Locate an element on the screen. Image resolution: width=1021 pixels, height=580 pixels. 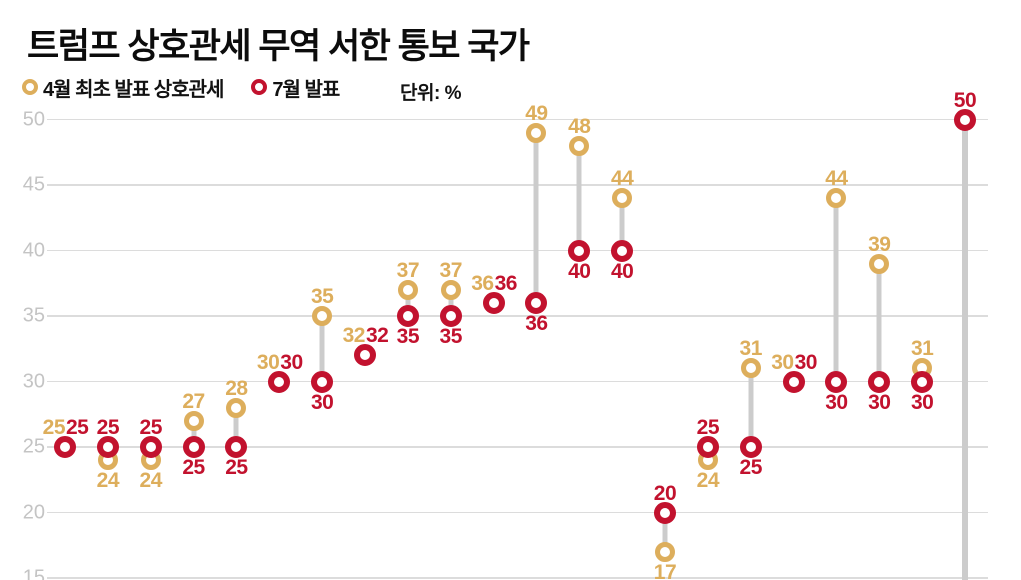
july-value-label: 20 is located at coordinates (665, 493).